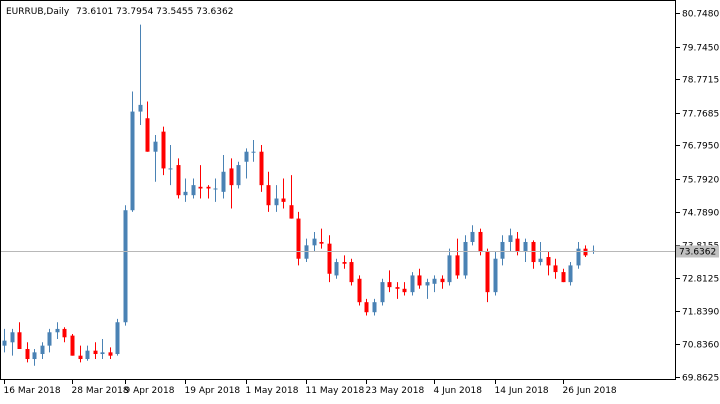  I want to click on price-tick-label: 75.7920, so click(700, 181).